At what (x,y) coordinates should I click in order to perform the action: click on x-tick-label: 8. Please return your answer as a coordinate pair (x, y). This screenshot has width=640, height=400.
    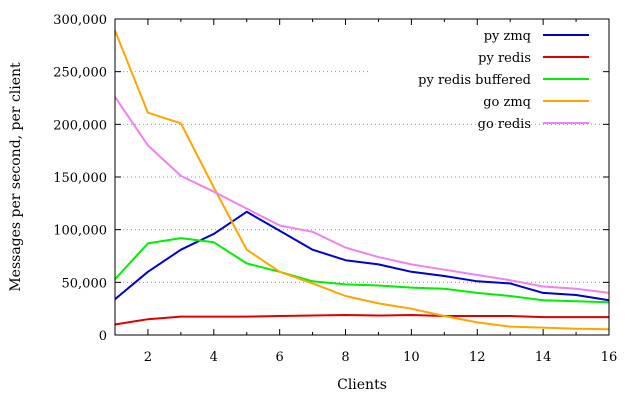
    Looking at the image, I should click on (345, 357).